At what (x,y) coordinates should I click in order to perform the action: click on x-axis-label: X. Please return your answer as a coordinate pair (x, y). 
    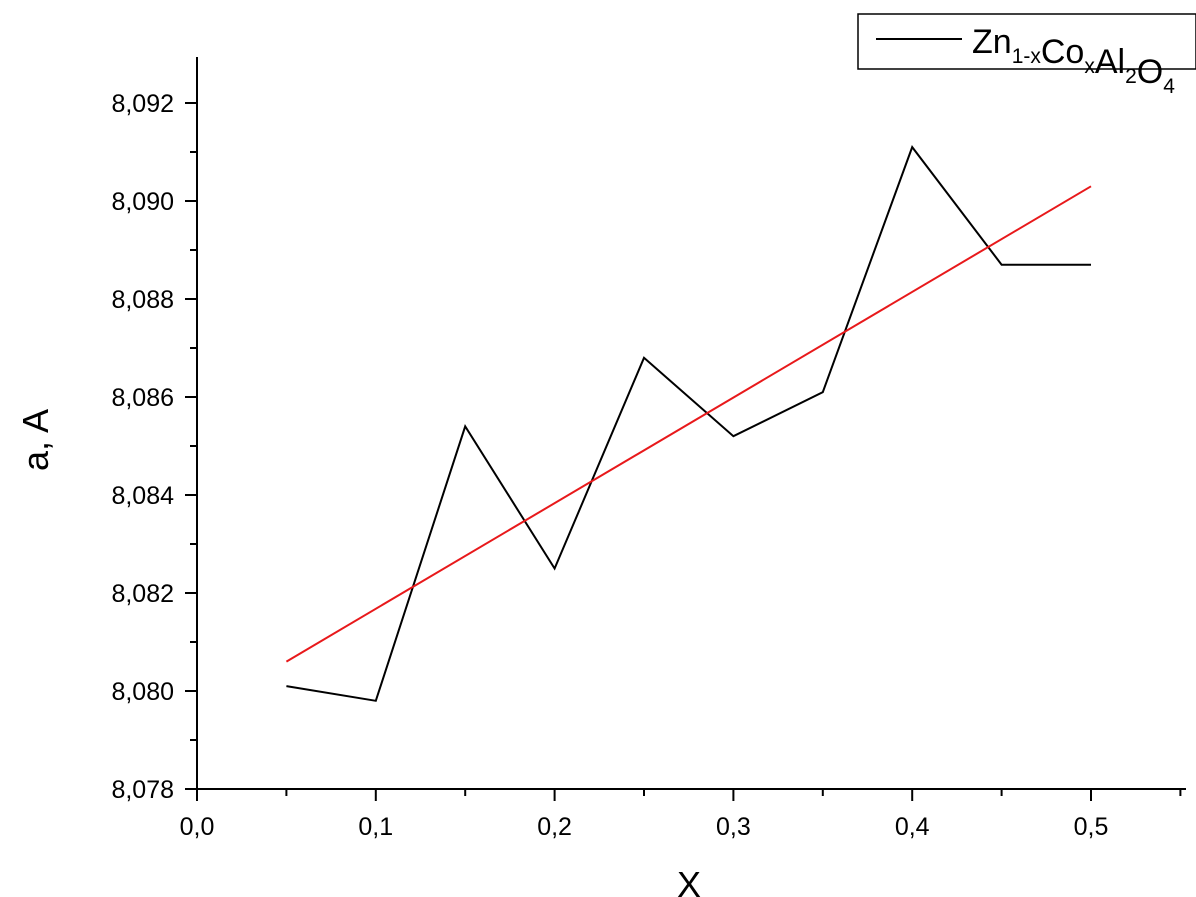
    Looking at the image, I should click on (689, 880).